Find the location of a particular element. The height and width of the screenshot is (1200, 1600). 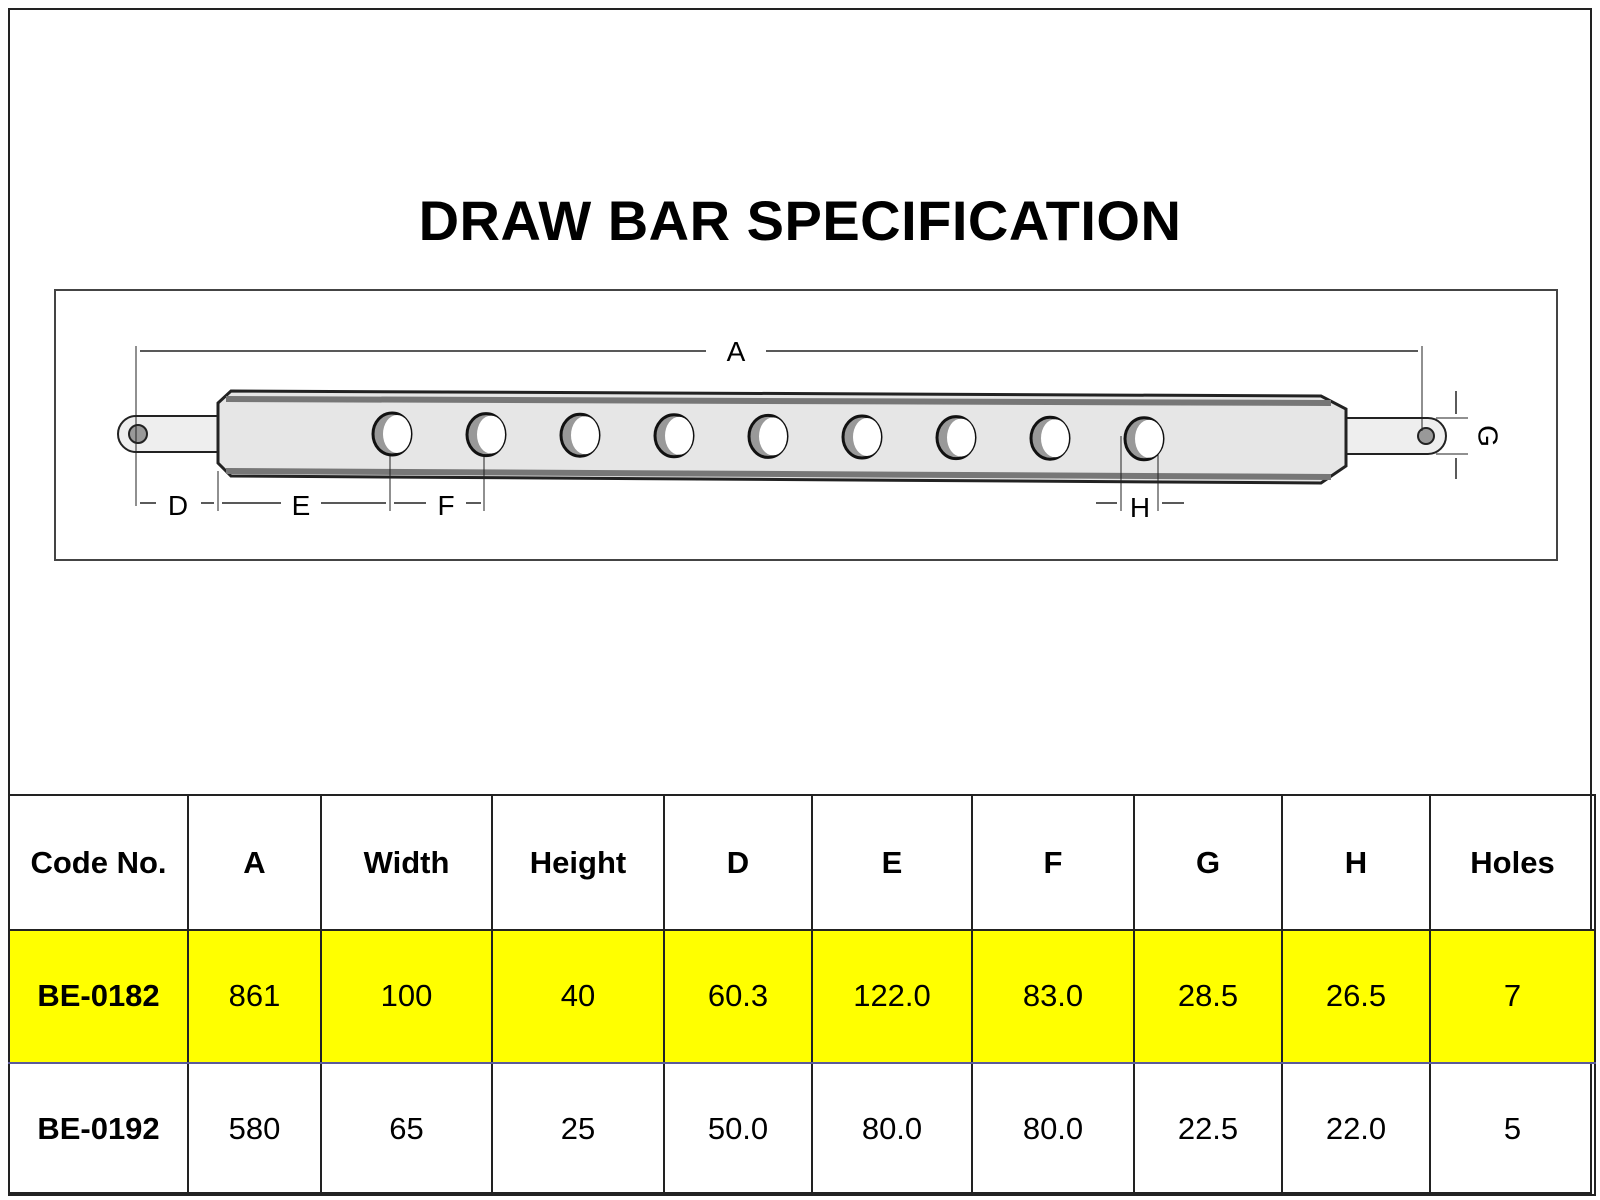

code-cell: BE-0182 is located at coordinates (98, 996).